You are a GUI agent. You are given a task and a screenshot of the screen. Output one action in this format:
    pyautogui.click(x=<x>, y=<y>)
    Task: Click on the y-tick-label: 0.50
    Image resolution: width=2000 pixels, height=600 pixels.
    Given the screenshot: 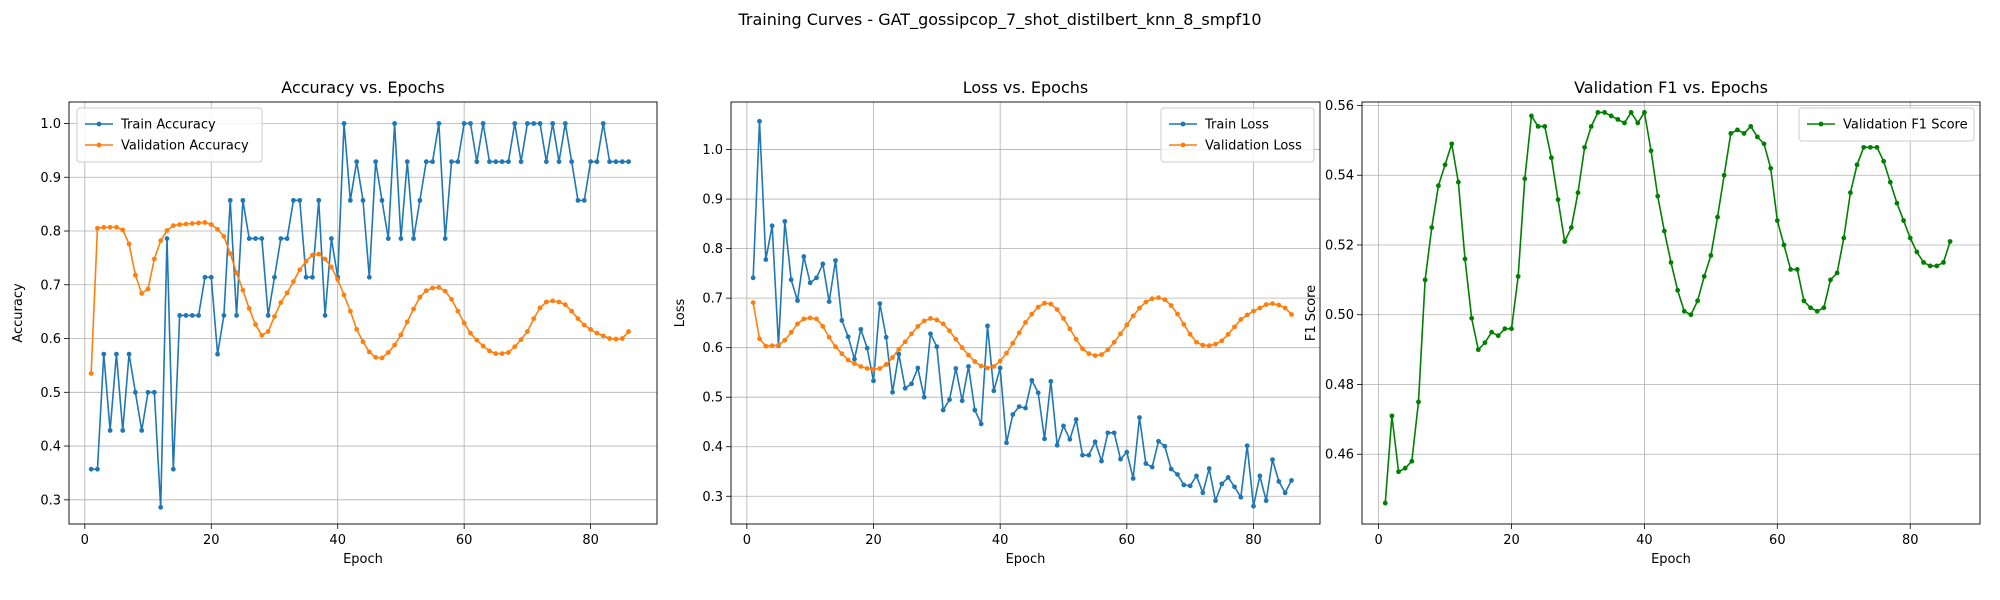 What is the action you would take?
    pyautogui.click(x=1339, y=315)
    